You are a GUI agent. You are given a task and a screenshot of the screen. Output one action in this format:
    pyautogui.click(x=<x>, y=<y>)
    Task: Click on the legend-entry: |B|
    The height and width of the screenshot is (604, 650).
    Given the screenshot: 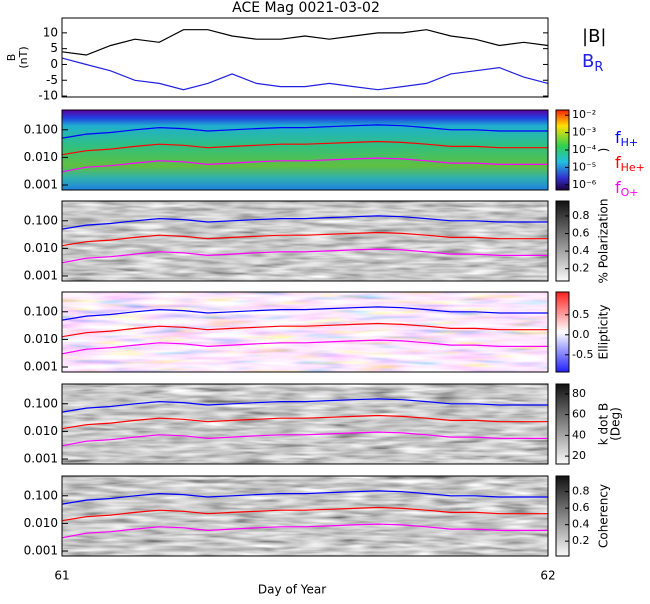 What is the action you would take?
    pyautogui.click(x=594, y=36)
    